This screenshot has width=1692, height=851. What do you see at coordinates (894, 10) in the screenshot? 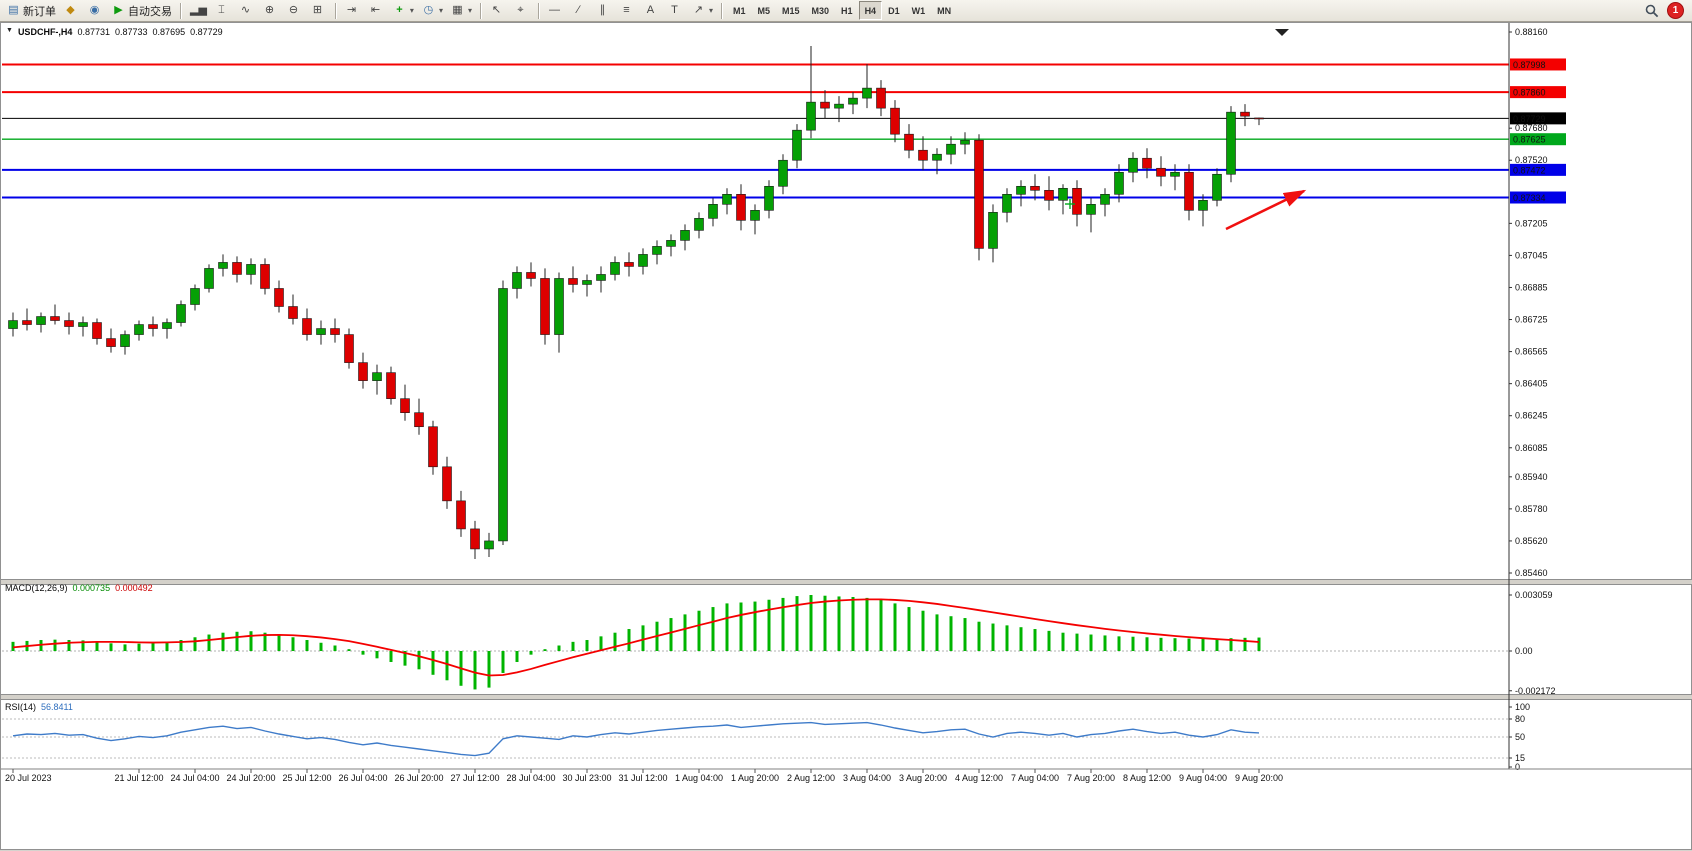
I see `timeframe-button-D1: D1` at bounding box center [894, 10].